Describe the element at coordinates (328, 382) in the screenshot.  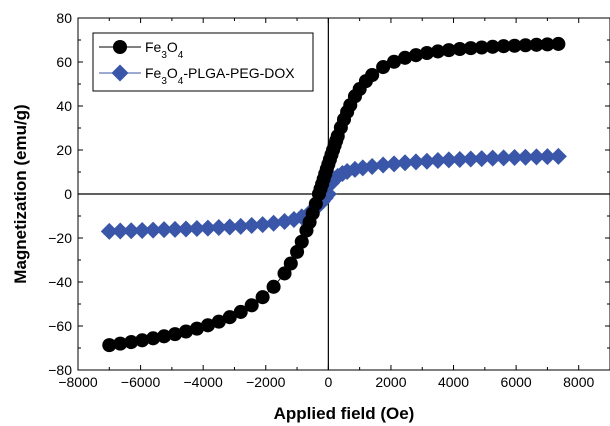
I see `x-tick-label: 0` at that location.